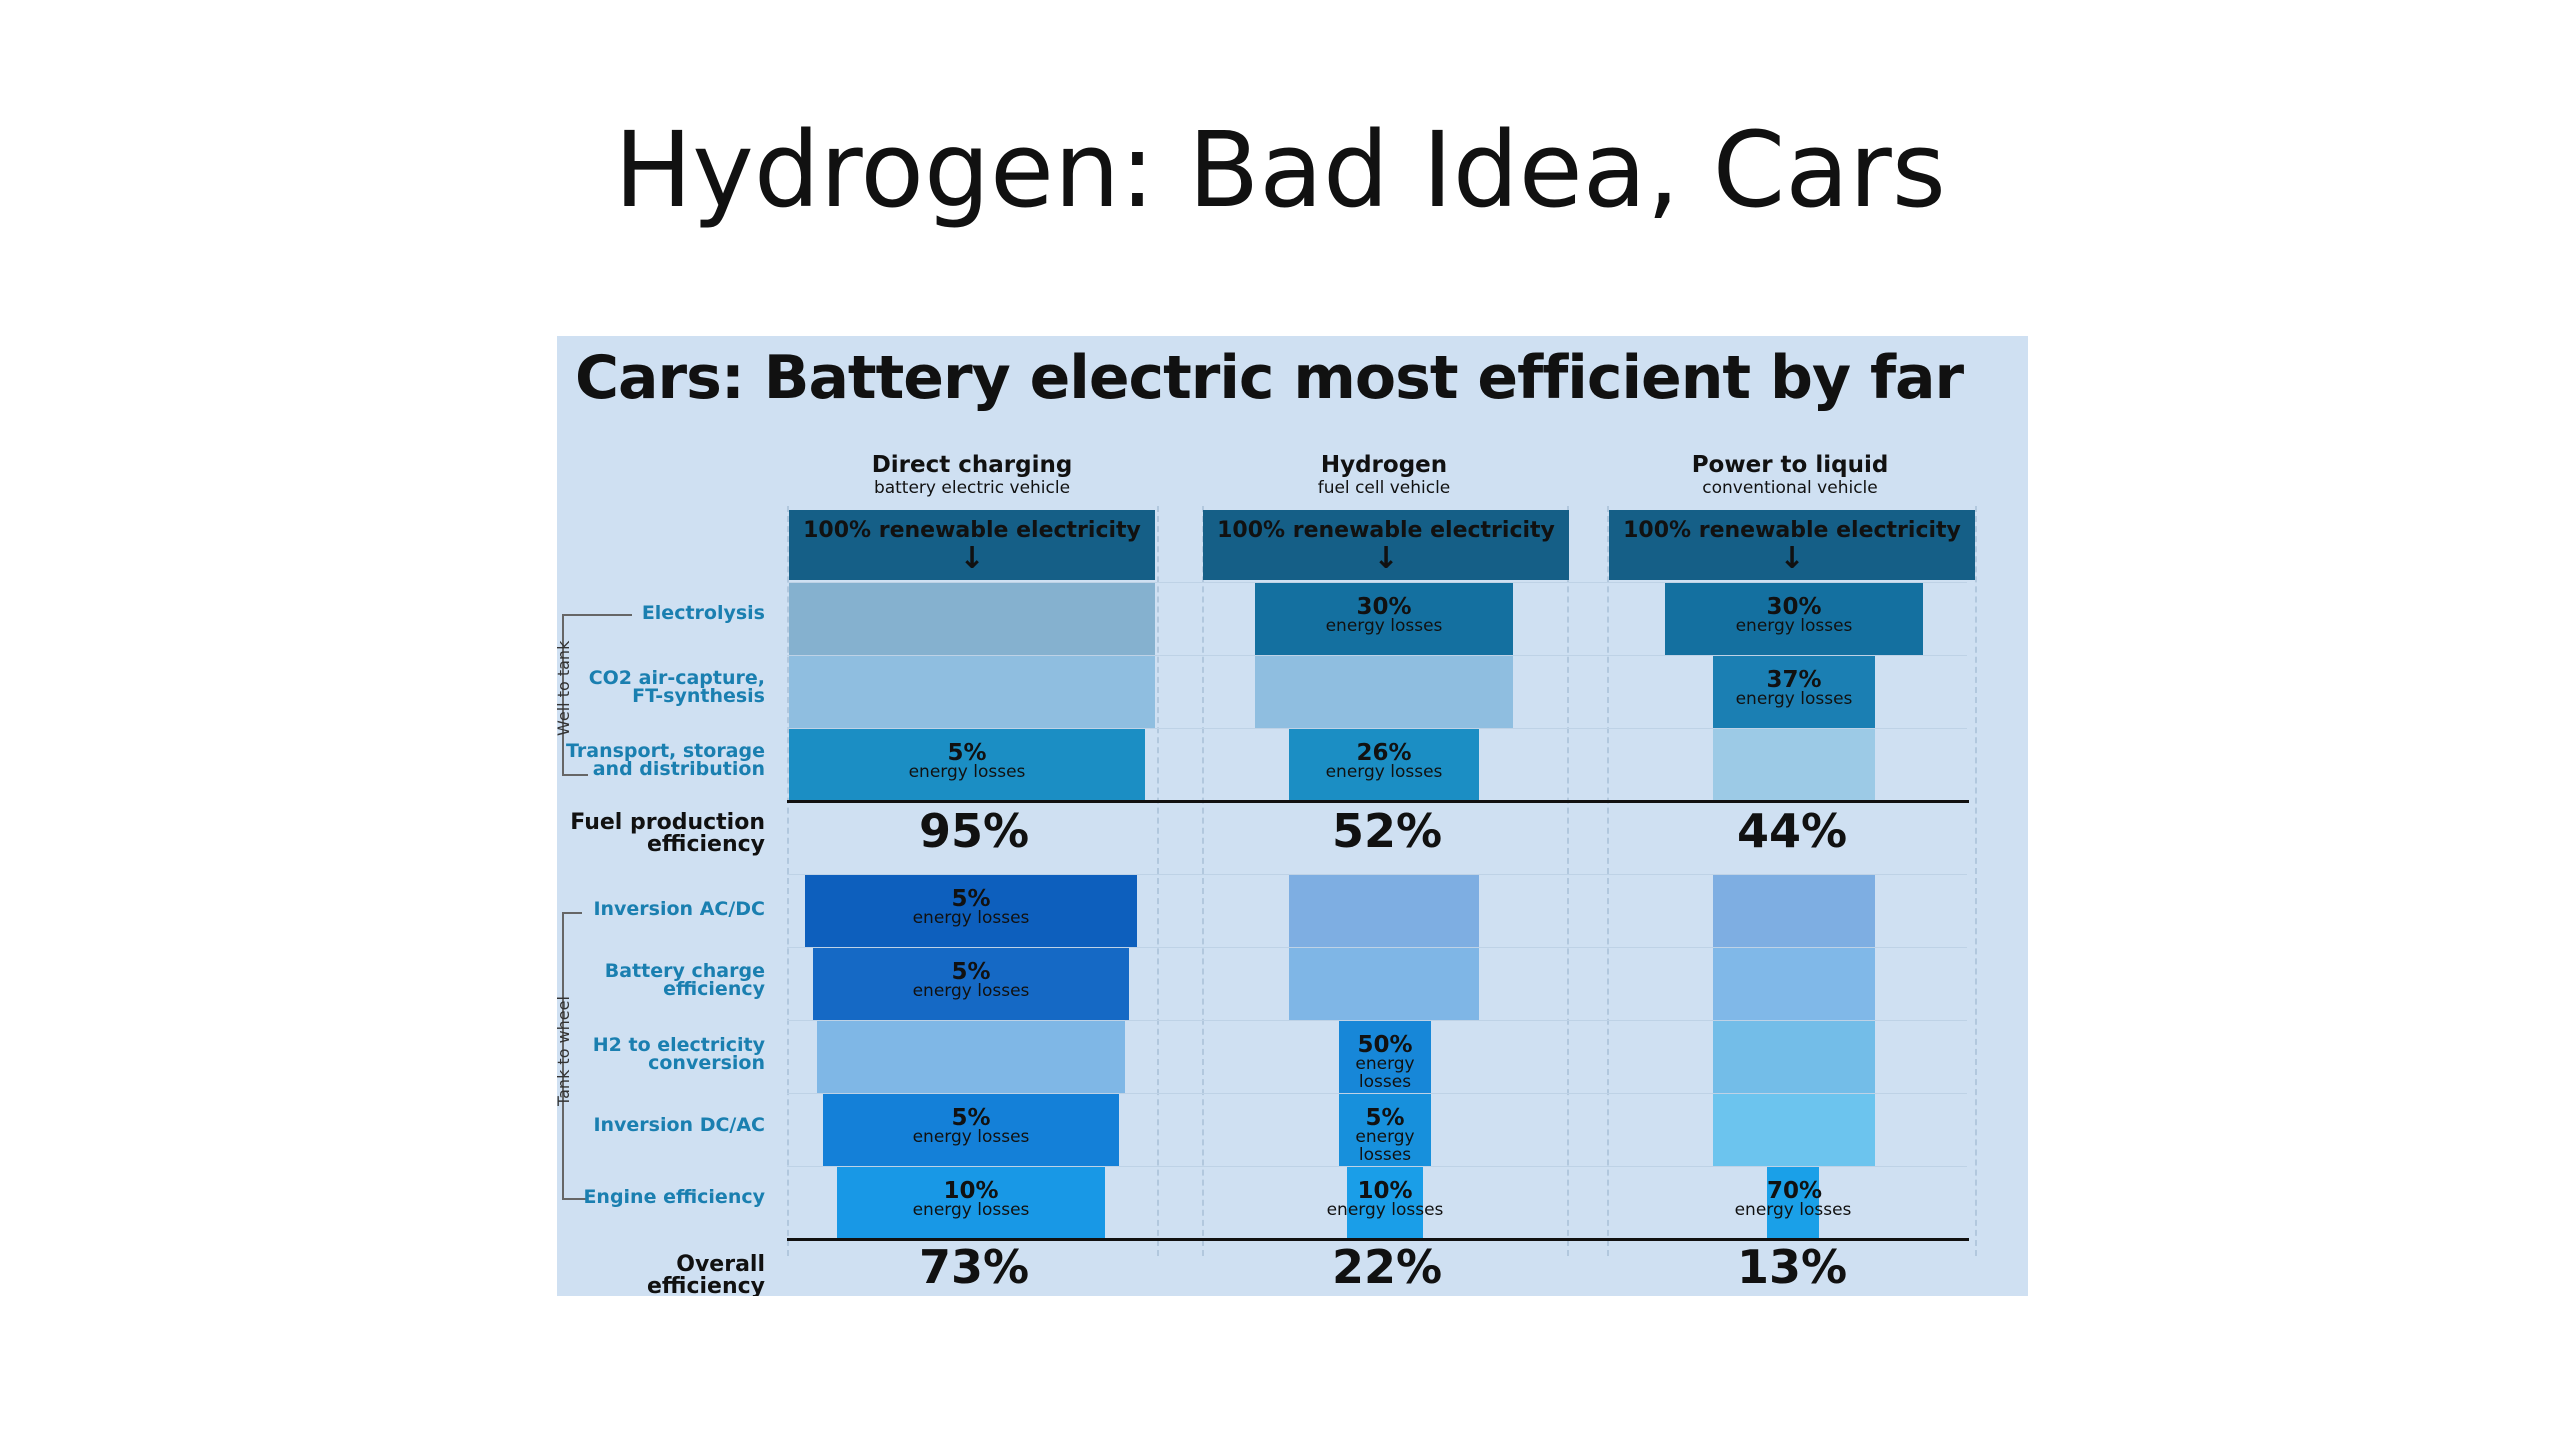  Describe the element at coordinates (667, 833) in the screenshot. I see `row-label-fuel-production: Fuel production efficiency` at that location.